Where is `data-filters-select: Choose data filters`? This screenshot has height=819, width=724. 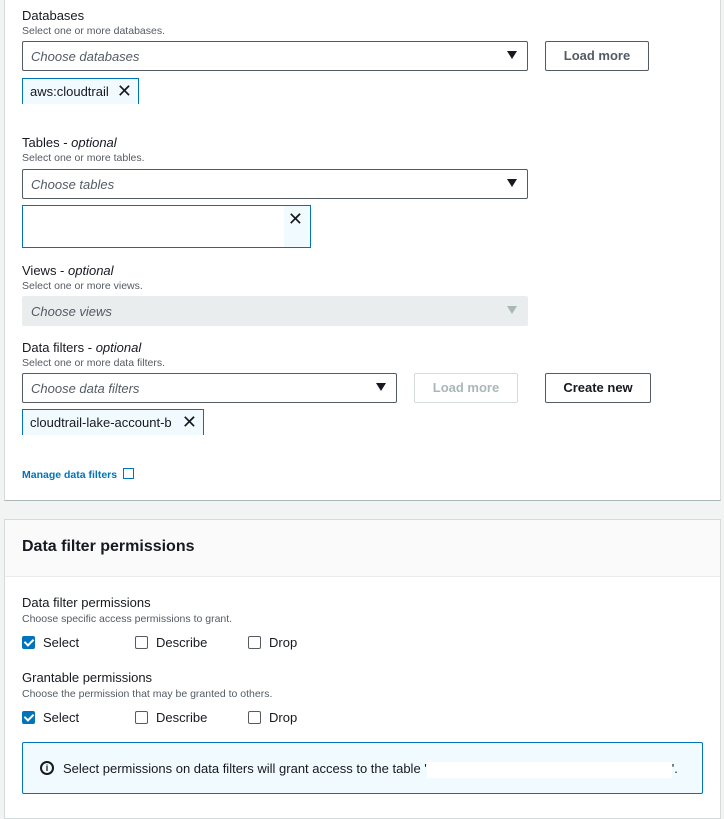 data-filters-select: Choose data filters is located at coordinates (209, 388).